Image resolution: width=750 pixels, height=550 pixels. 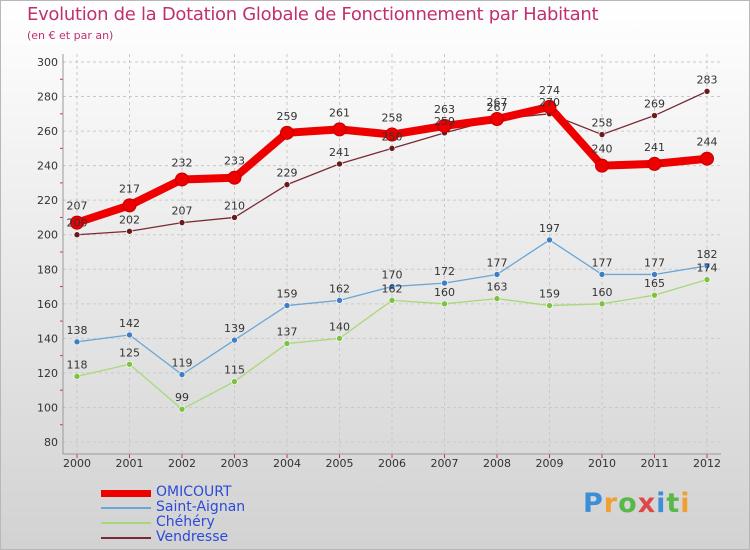 What do you see at coordinates (47, 166) in the screenshot?
I see `y-tick-label: 240` at bounding box center [47, 166].